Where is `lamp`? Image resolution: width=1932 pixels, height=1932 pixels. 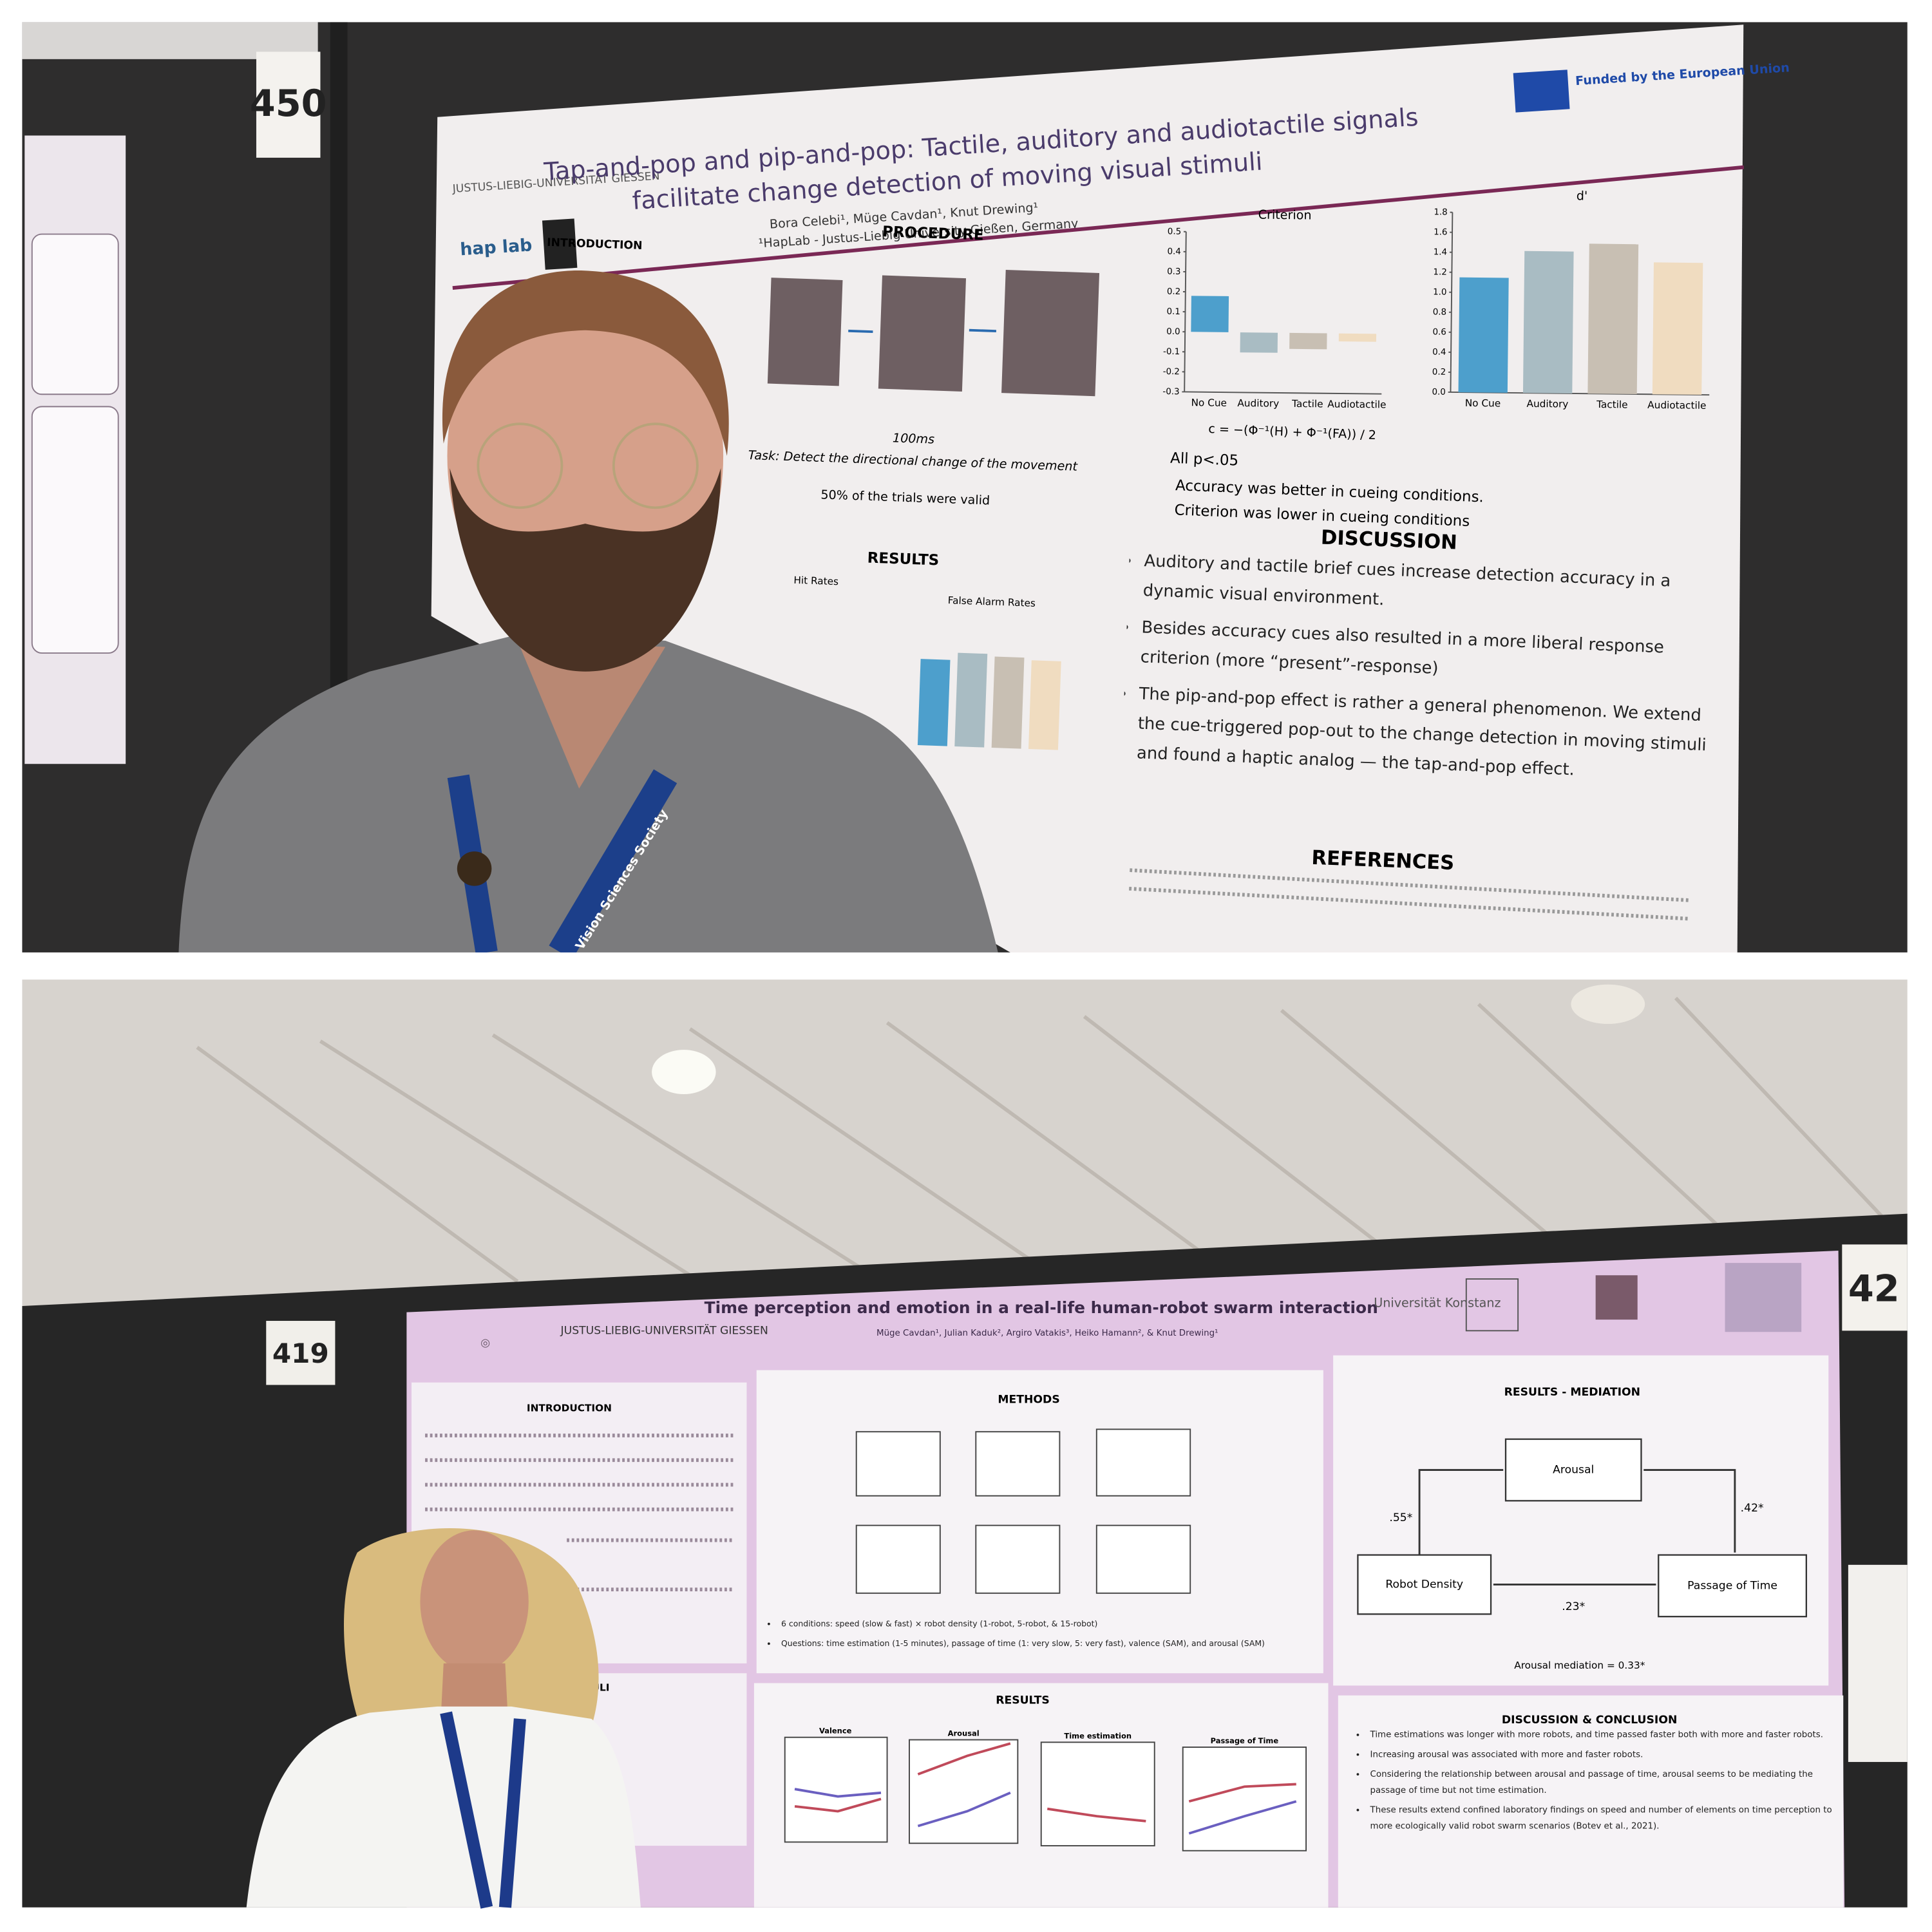
lamp is located at coordinates (684, 1072).